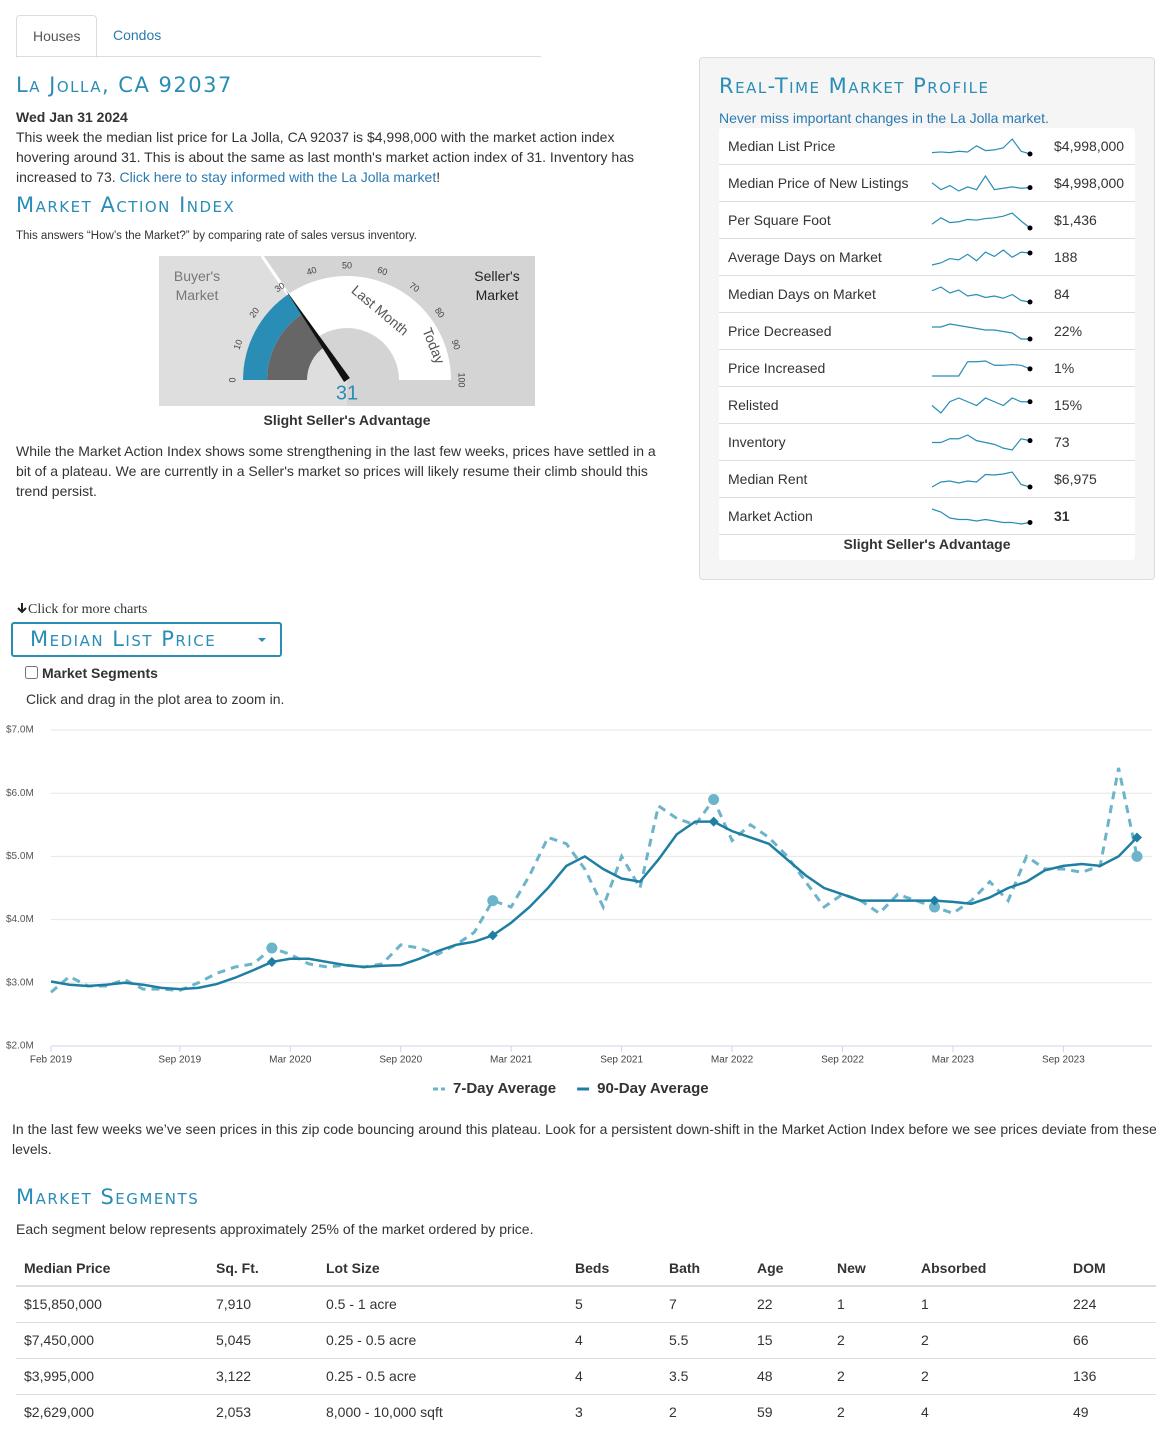 The height and width of the screenshot is (1453, 1175). I want to click on profile-label: Average Days on Market, so click(805, 257).